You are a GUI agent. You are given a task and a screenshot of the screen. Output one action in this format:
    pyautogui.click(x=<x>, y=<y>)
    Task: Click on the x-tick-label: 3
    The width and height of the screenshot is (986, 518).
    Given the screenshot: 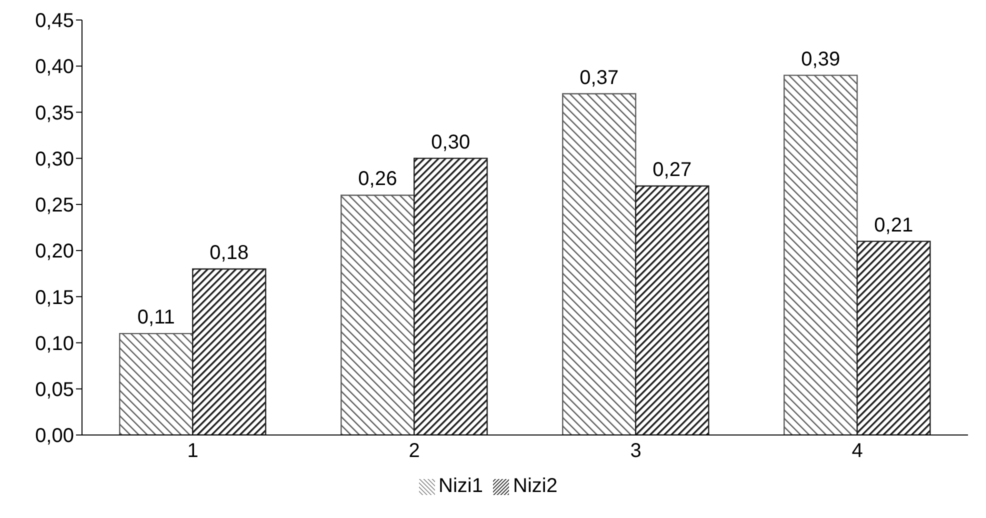 What is the action you would take?
    pyautogui.click(x=636, y=451)
    